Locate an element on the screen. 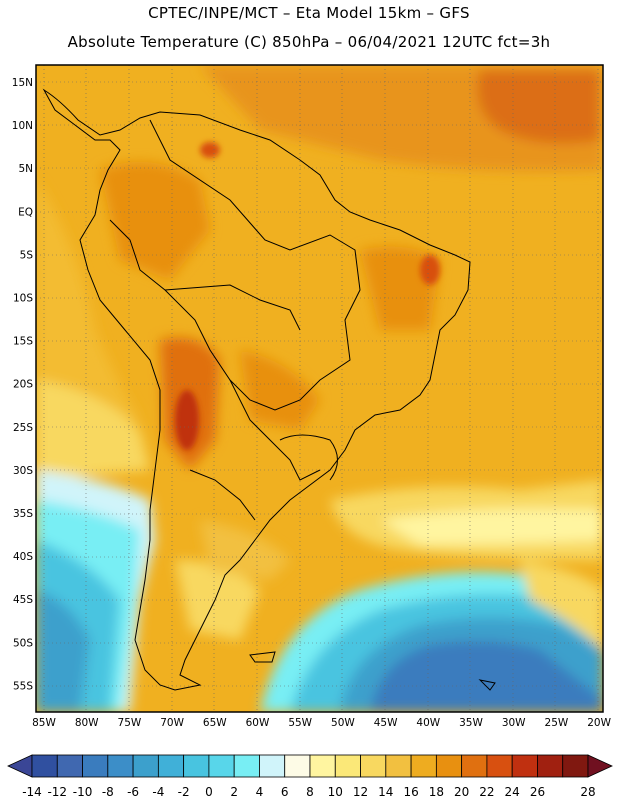 This screenshot has height=800, width=618. lat-label: 10N is located at coordinates (22, 126).